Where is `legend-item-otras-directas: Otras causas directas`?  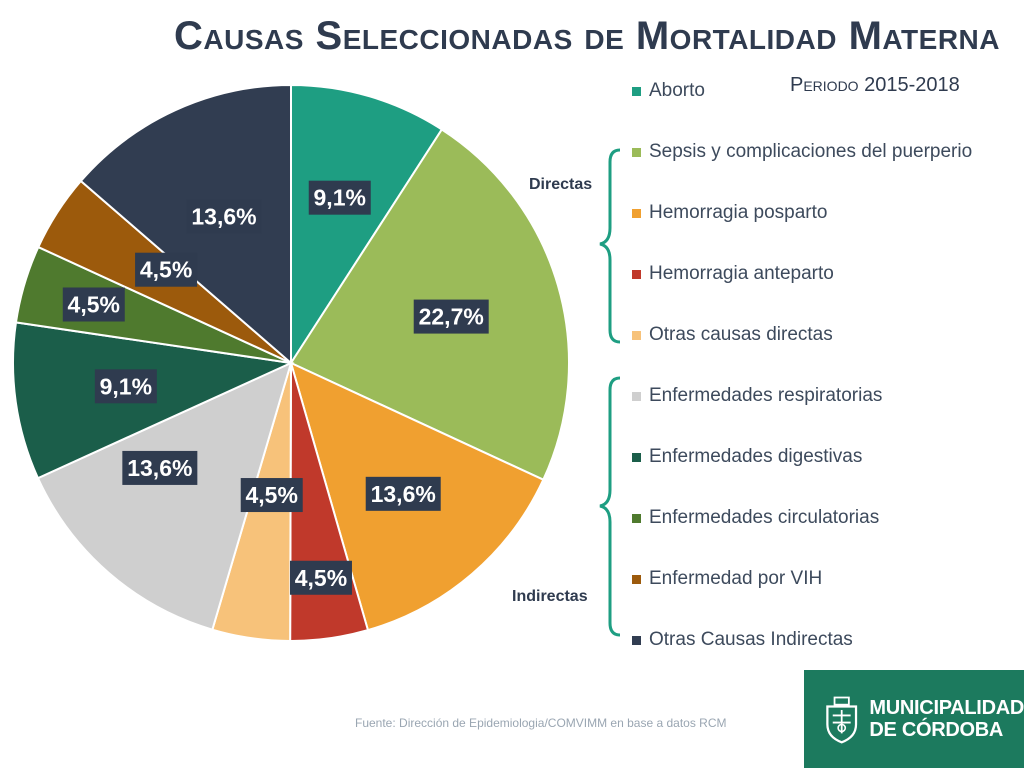
legend-item-otras-directas: Otras causas directas is located at coordinates (732, 335).